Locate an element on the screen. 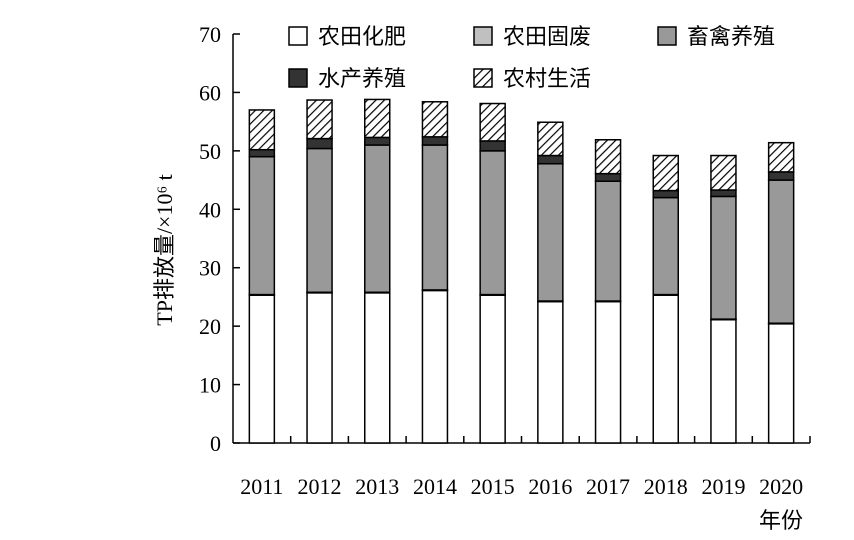 This screenshot has width=854, height=540. x-tick-label: 2015 is located at coordinates (493, 486).